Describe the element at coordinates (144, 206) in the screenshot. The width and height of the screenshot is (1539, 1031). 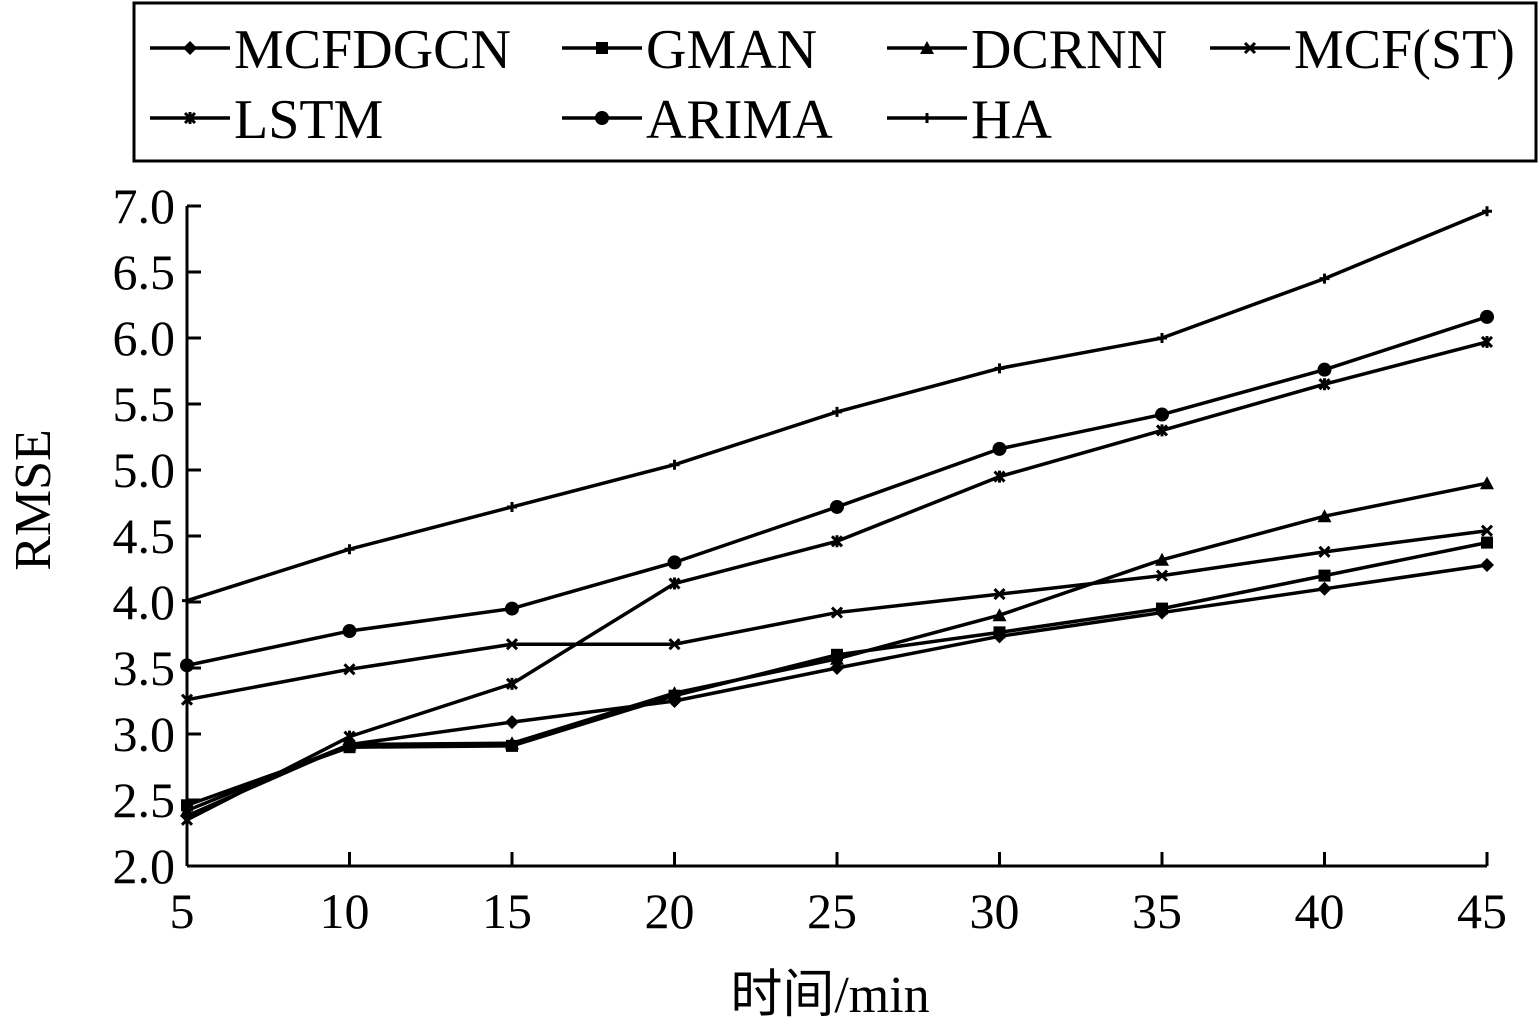
I see `y-tick-label: 7.0` at that location.